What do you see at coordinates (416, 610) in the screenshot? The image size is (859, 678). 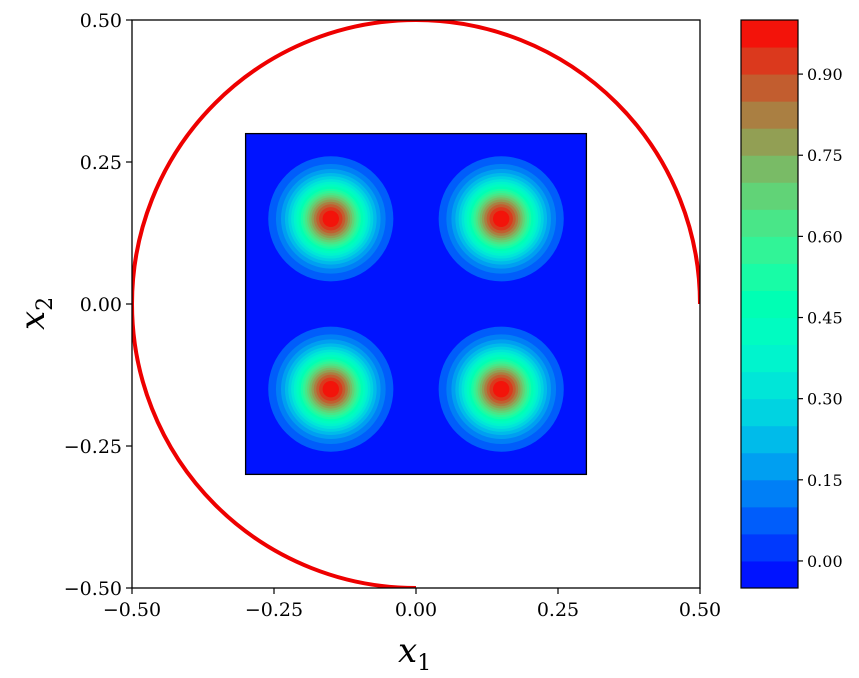 I see `x-tick-label: 0.00` at bounding box center [416, 610].